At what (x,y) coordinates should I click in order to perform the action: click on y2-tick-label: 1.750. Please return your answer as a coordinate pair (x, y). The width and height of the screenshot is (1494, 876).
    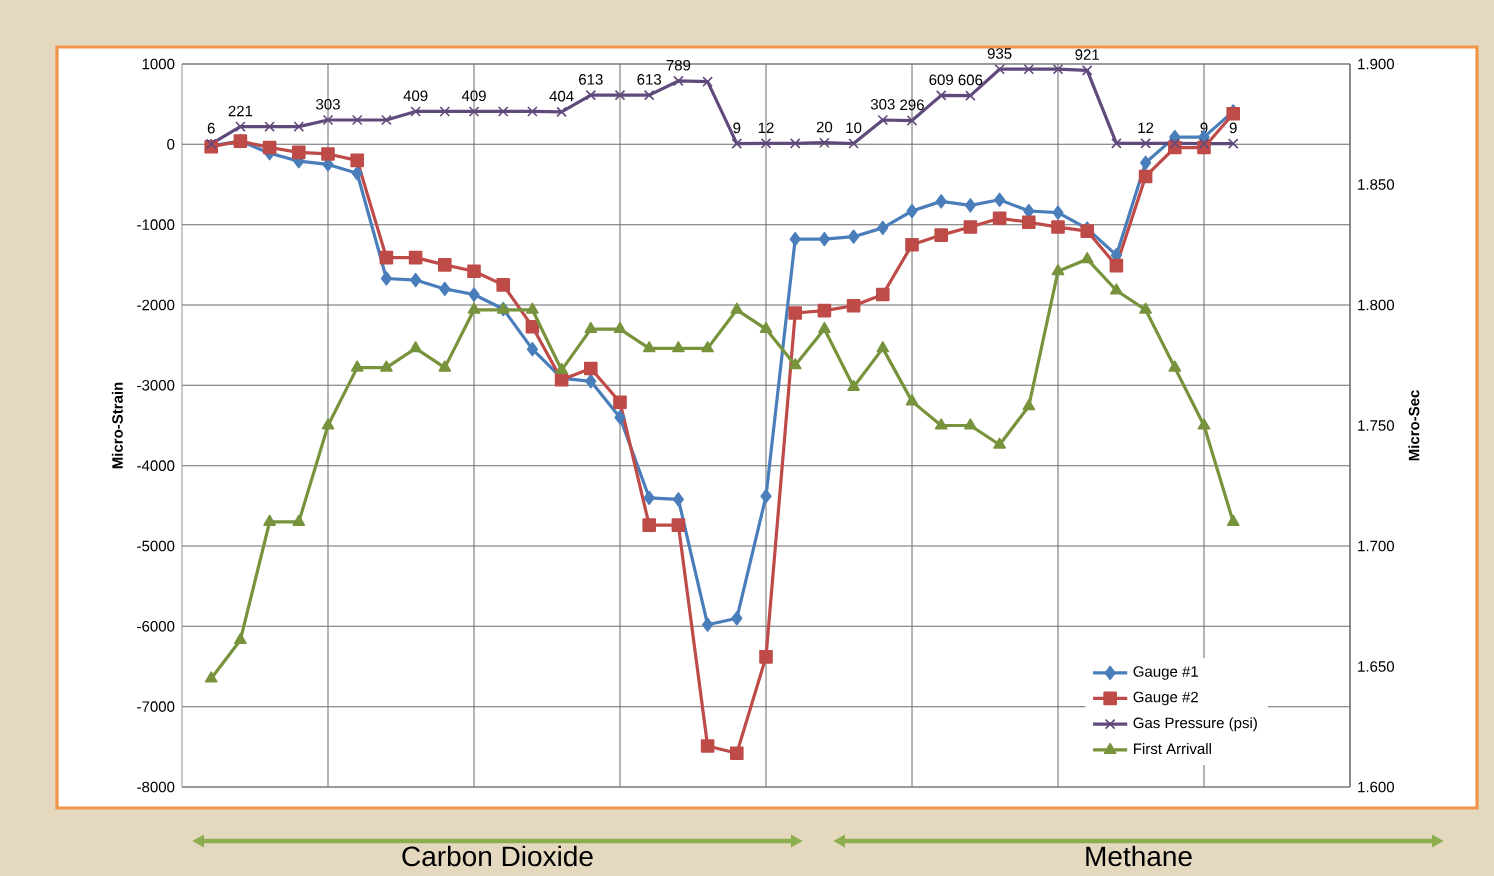
    Looking at the image, I should click on (1376, 425).